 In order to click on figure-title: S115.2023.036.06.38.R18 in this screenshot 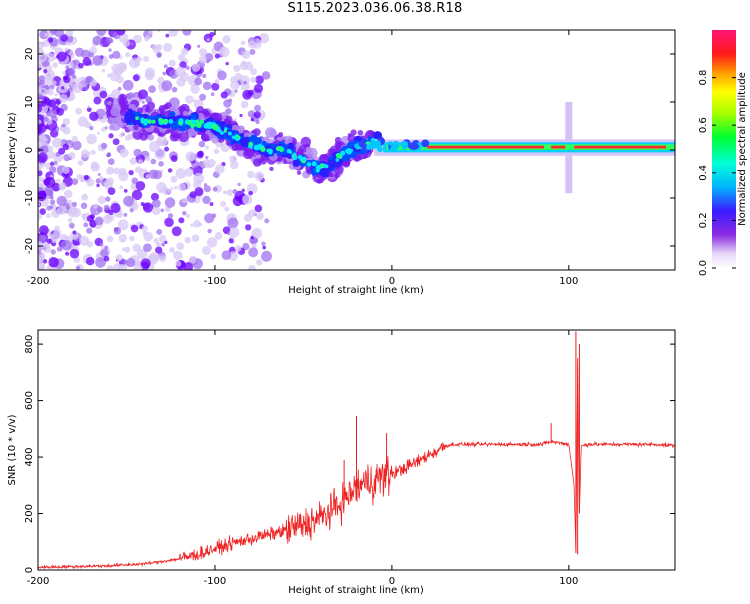, I will do `click(375, 8)`.